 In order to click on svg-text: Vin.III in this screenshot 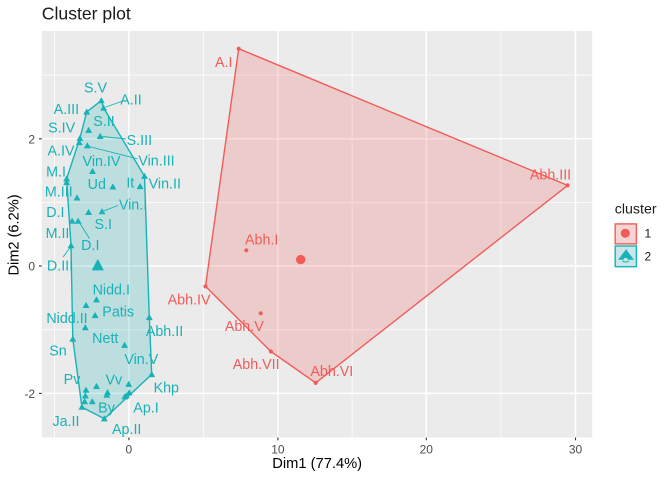, I will do `click(156, 161)`.